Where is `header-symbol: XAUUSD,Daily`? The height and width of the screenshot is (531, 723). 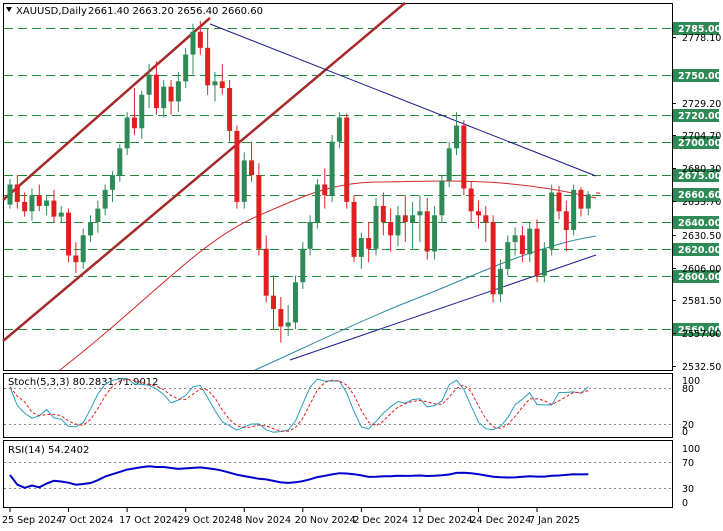
header-symbol: XAUUSD,Daily is located at coordinates (51, 11).